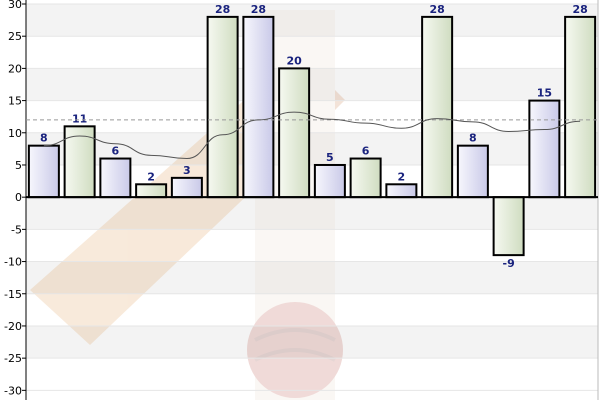  Describe the element at coordinates (15, 36) in the screenshot. I see `y-tick-label: 25` at that location.